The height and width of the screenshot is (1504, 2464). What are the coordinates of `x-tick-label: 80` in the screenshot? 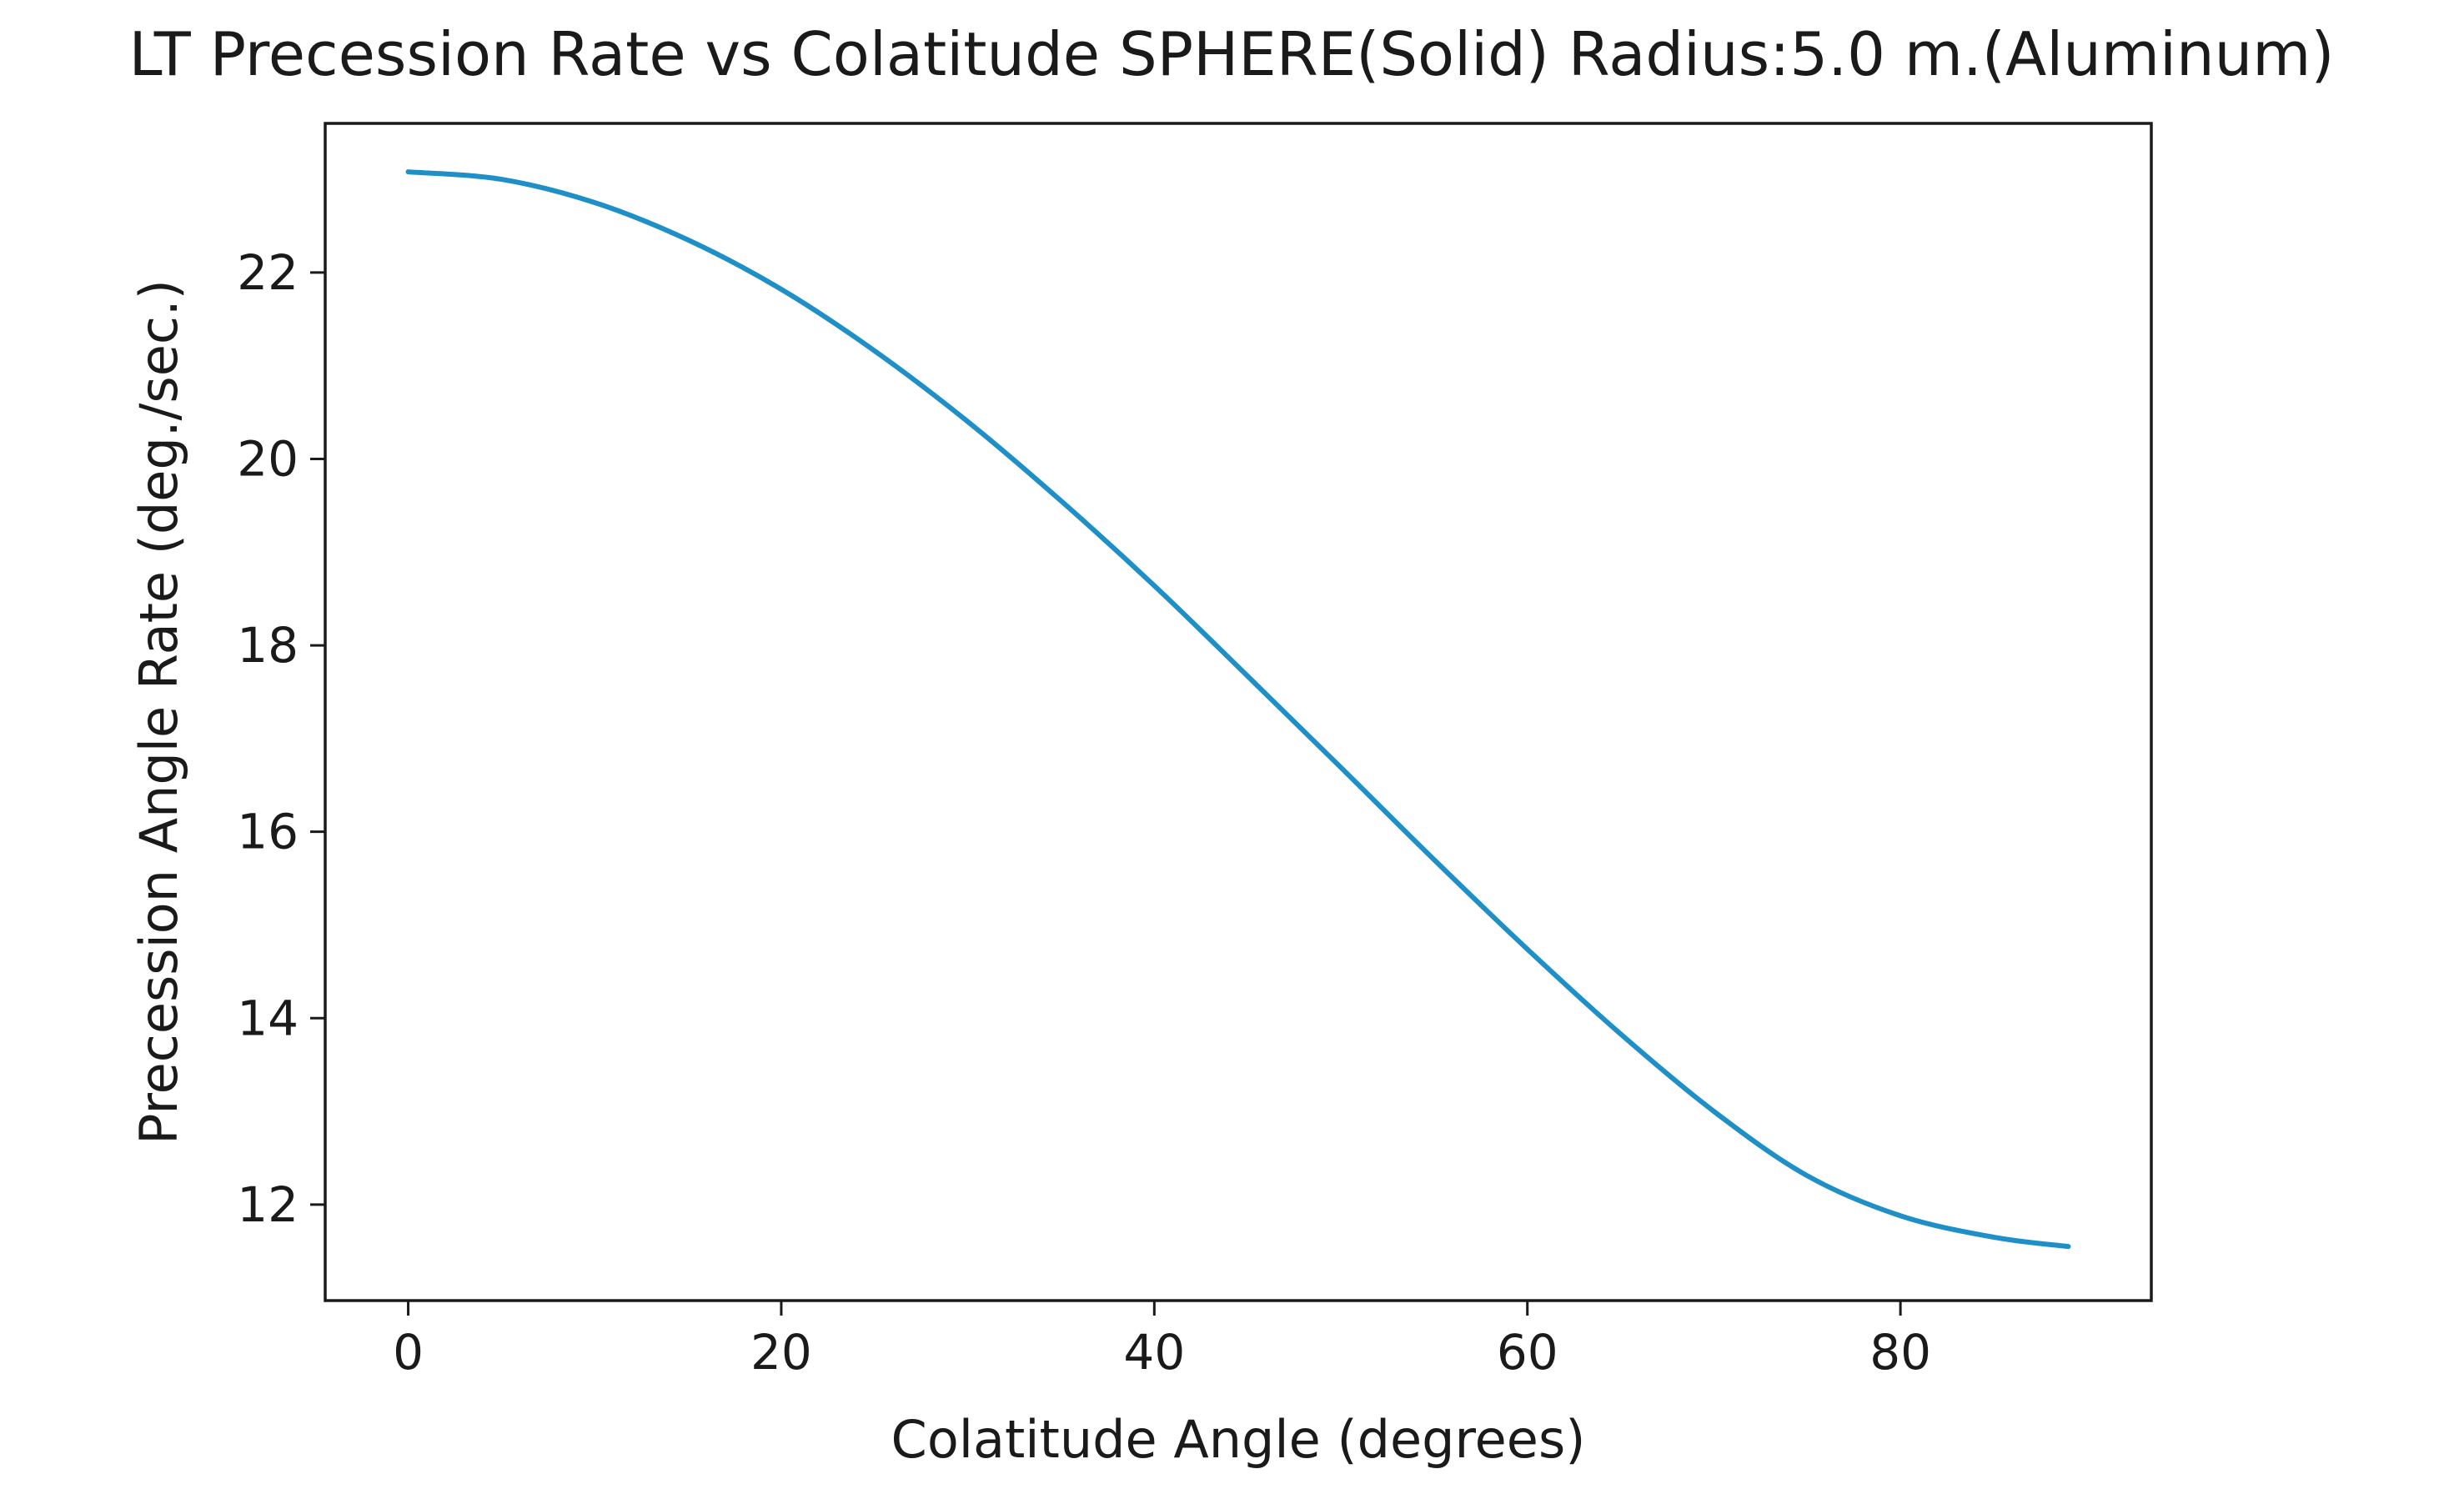 It's located at (1900, 1353).